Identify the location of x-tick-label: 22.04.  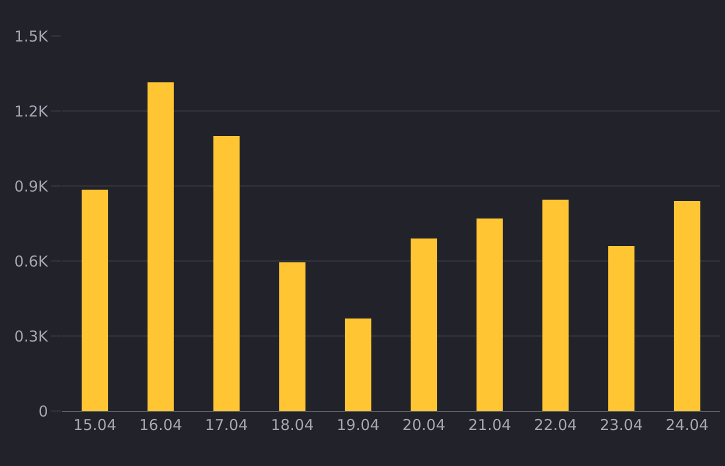
(555, 425).